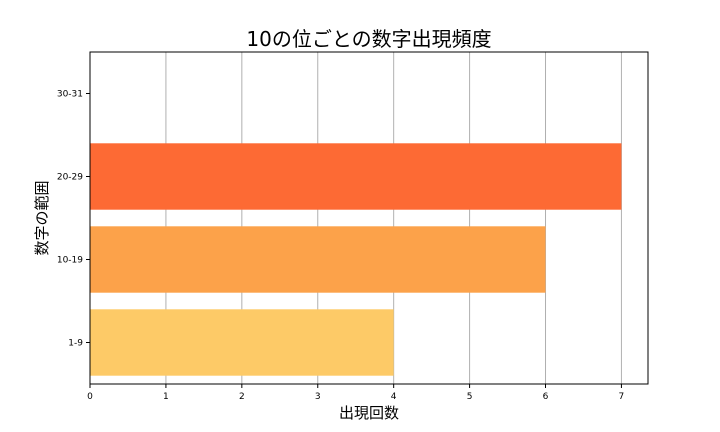  Describe the element at coordinates (546, 397) in the screenshot. I see `x-tick-label: 6` at that location.